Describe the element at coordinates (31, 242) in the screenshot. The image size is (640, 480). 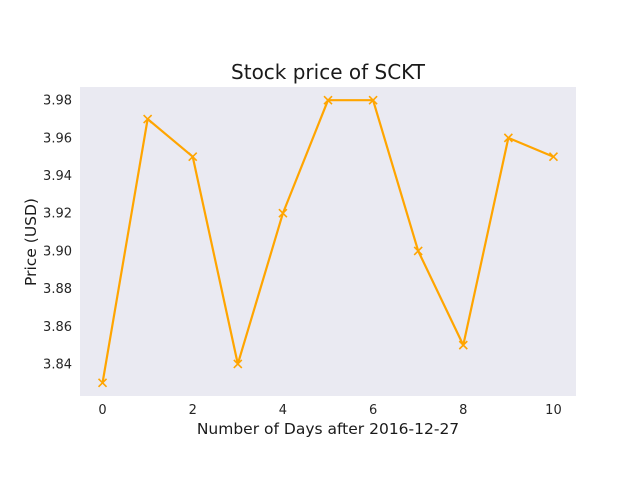
I see `y-axis-label: Price (USD)` at that location.